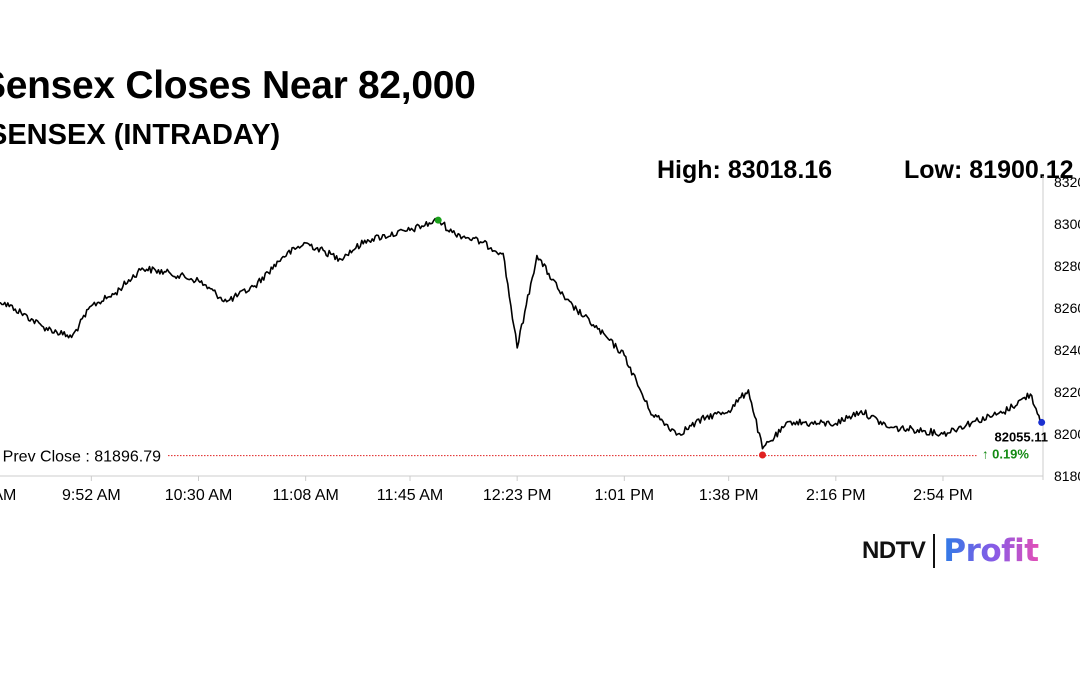 The height and width of the screenshot is (674, 1080). Describe the element at coordinates (438, 220) in the screenshot. I see `high-marker` at that location.